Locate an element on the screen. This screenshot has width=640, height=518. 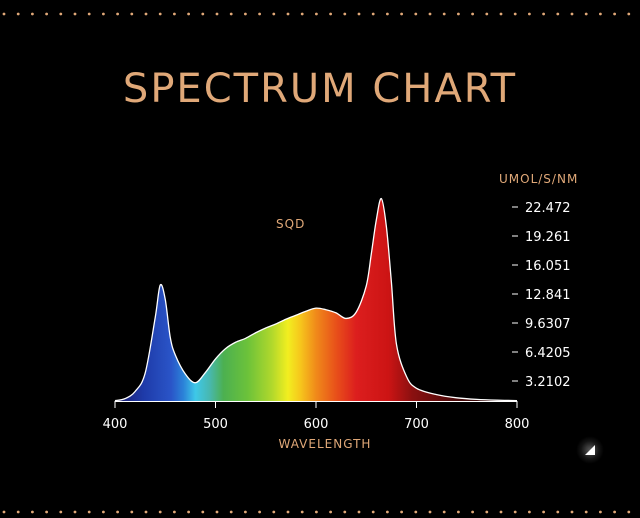
bottom-dotted-border is located at coordinates (316, 512).